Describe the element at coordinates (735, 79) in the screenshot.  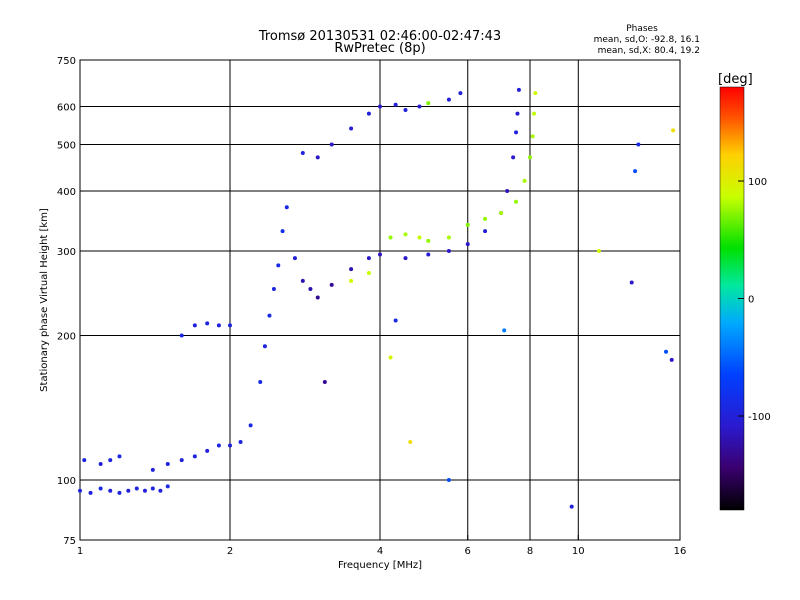
I see `colorbar-label: [deg]` at that location.